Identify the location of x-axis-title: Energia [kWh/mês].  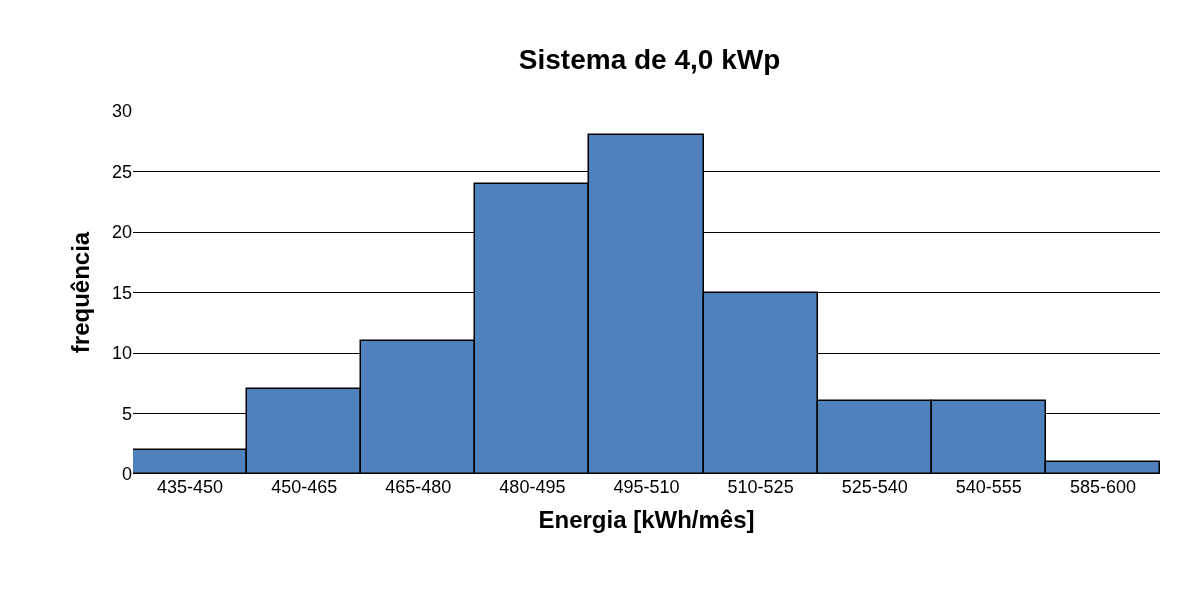
(646, 520).